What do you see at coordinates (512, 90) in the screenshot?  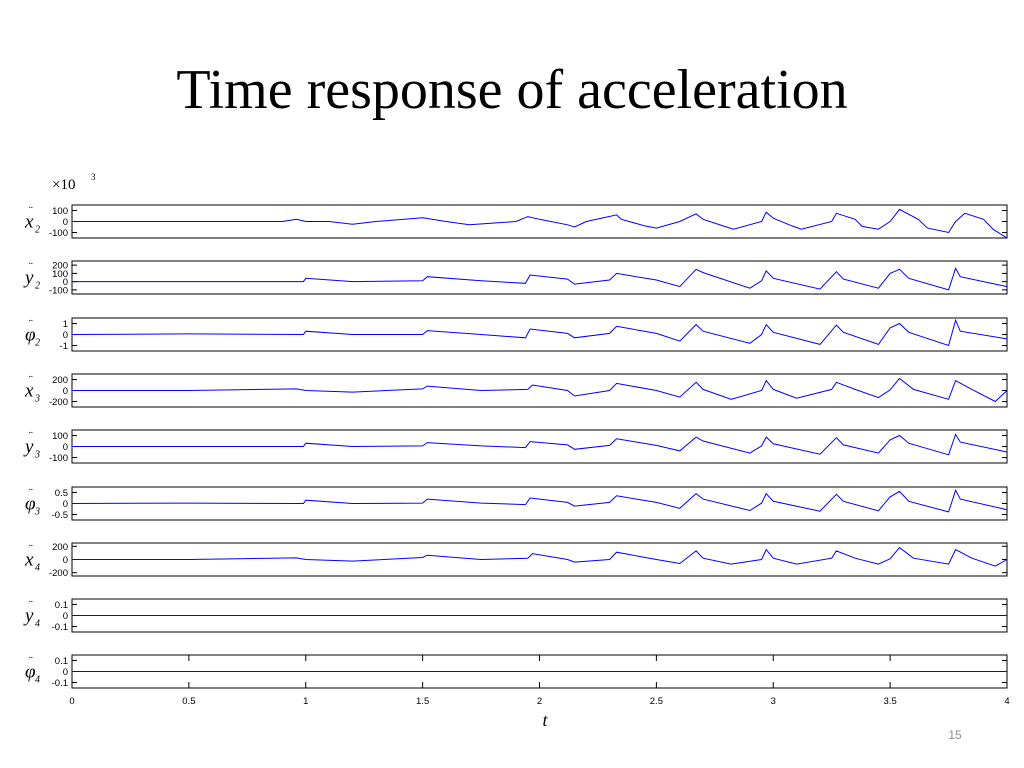 I see `slide-title: Time response of acceleration` at bounding box center [512, 90].